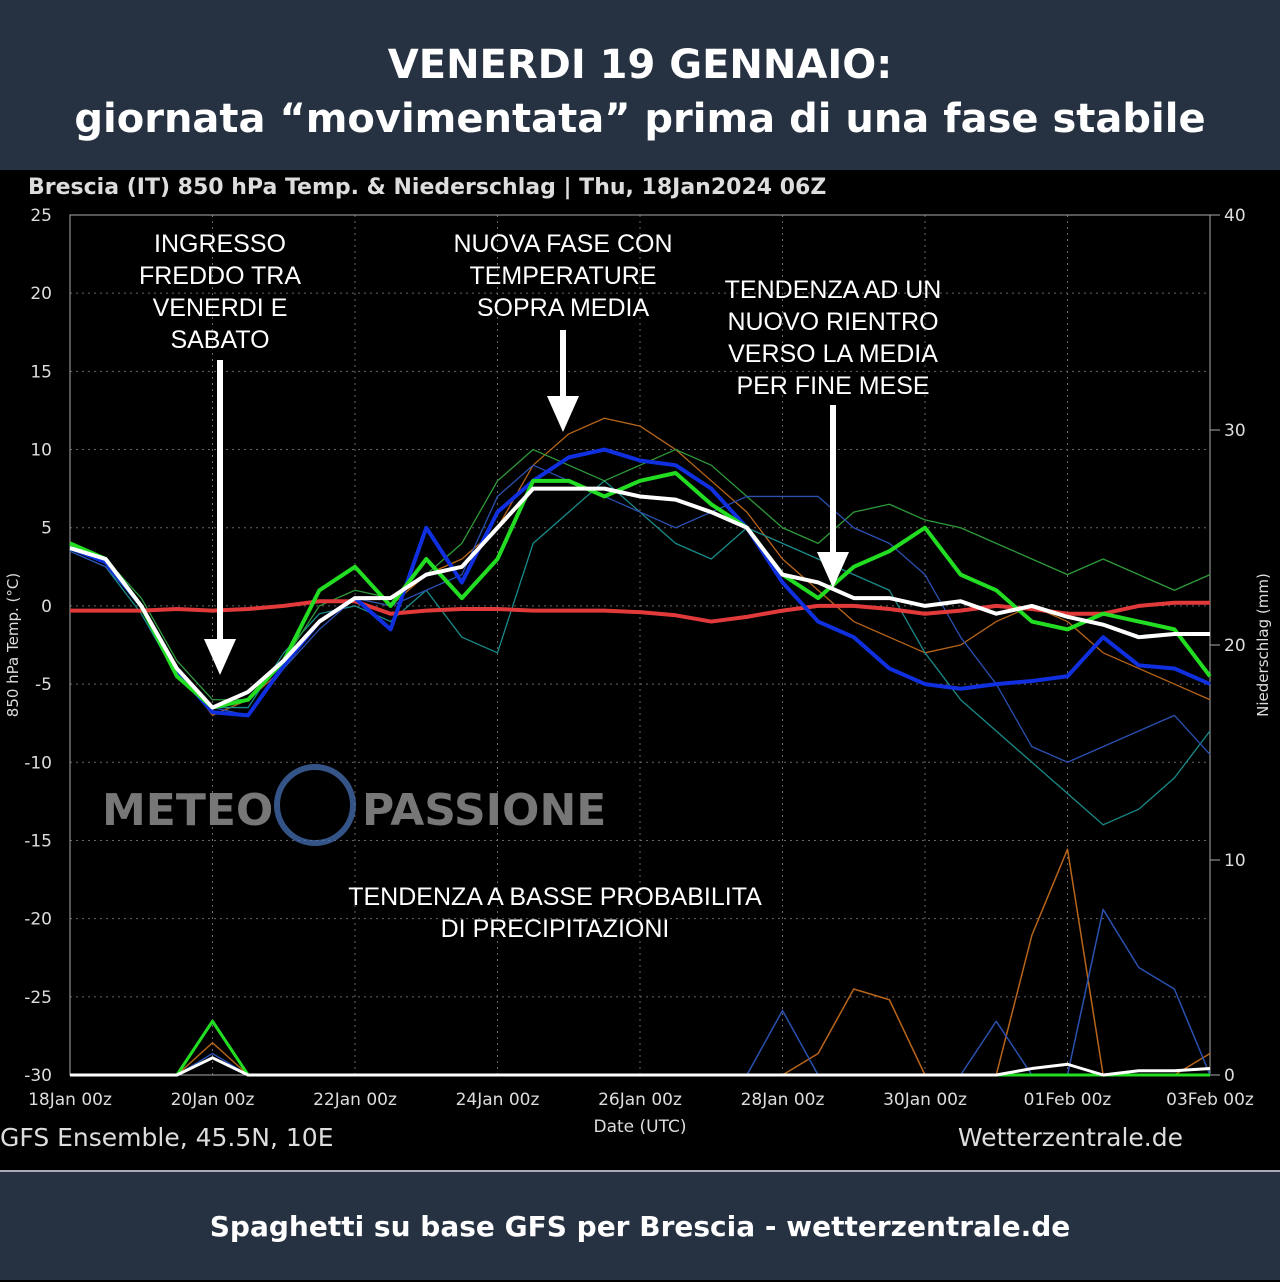  What do you see at coordinates (41, 372) in the screenshot?
I see `y-tick-label: 15` at bounding box center [41, 372].